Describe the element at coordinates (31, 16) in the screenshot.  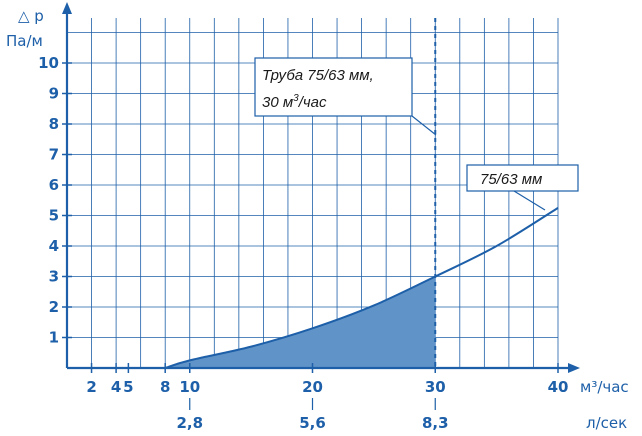
I see `y-axis-title: △ р` at that location.